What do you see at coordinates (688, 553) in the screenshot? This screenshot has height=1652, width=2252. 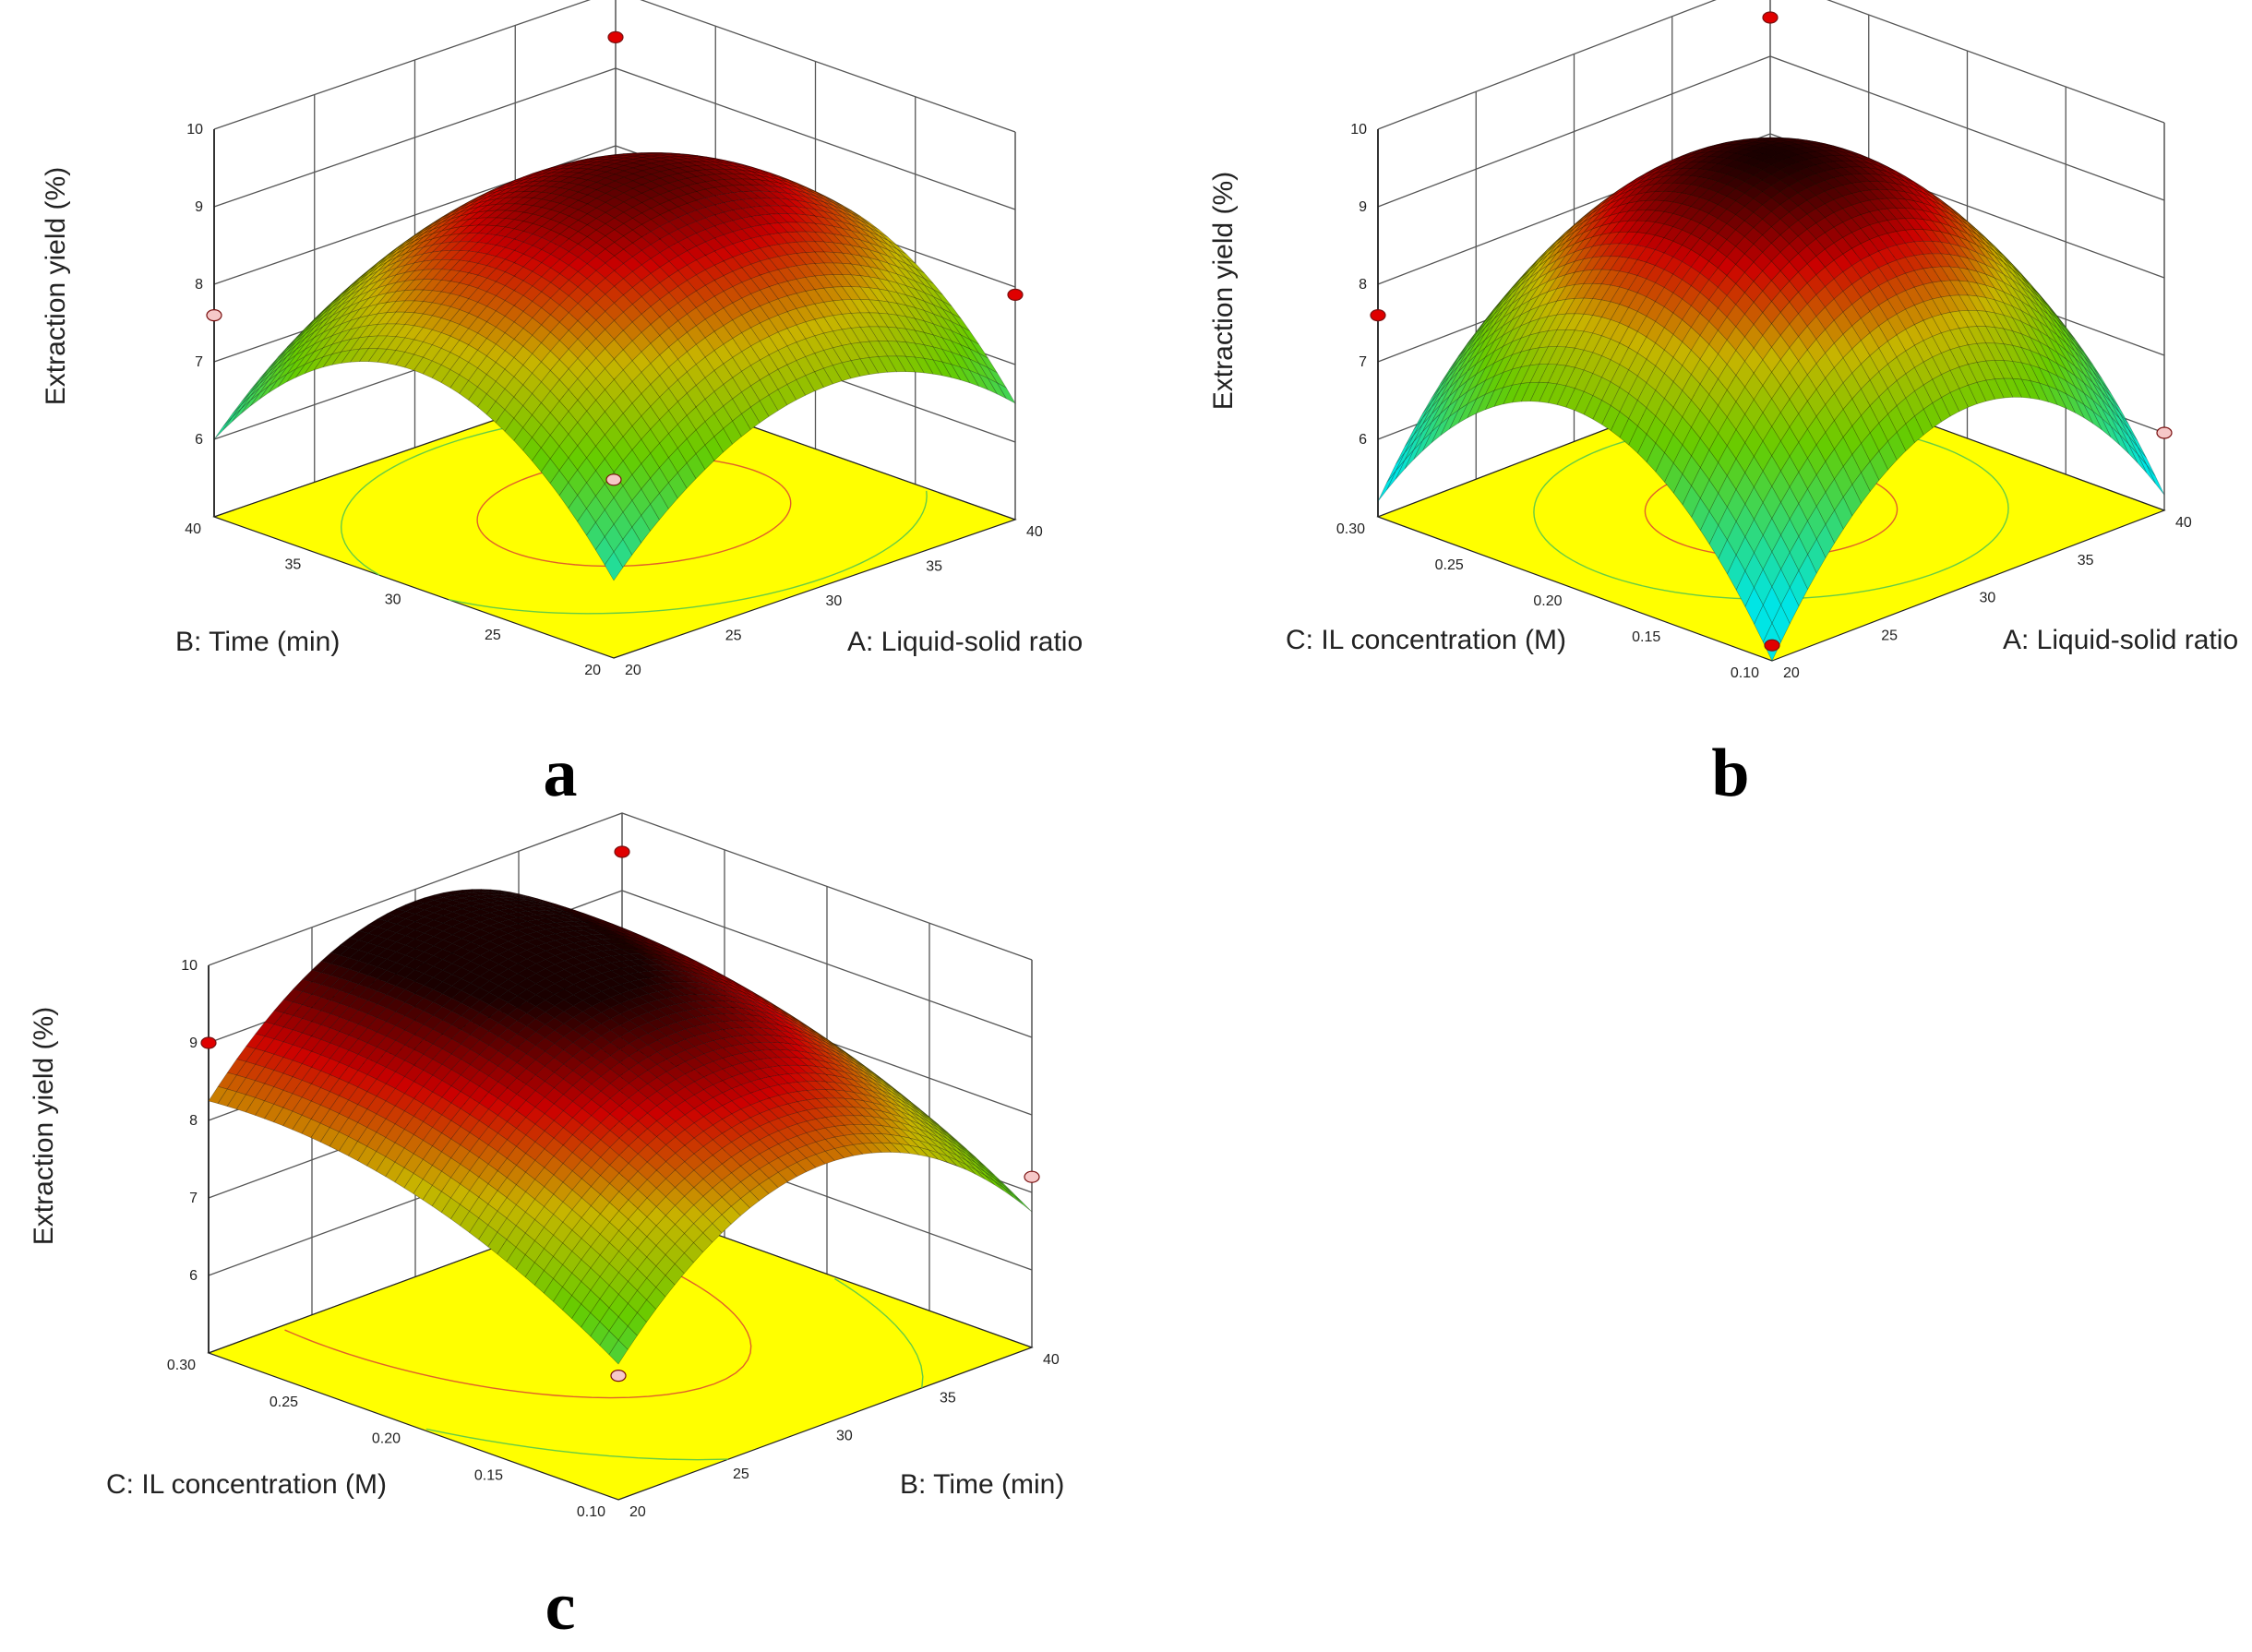 I see `contour-line` at bounding box center [688, 553].